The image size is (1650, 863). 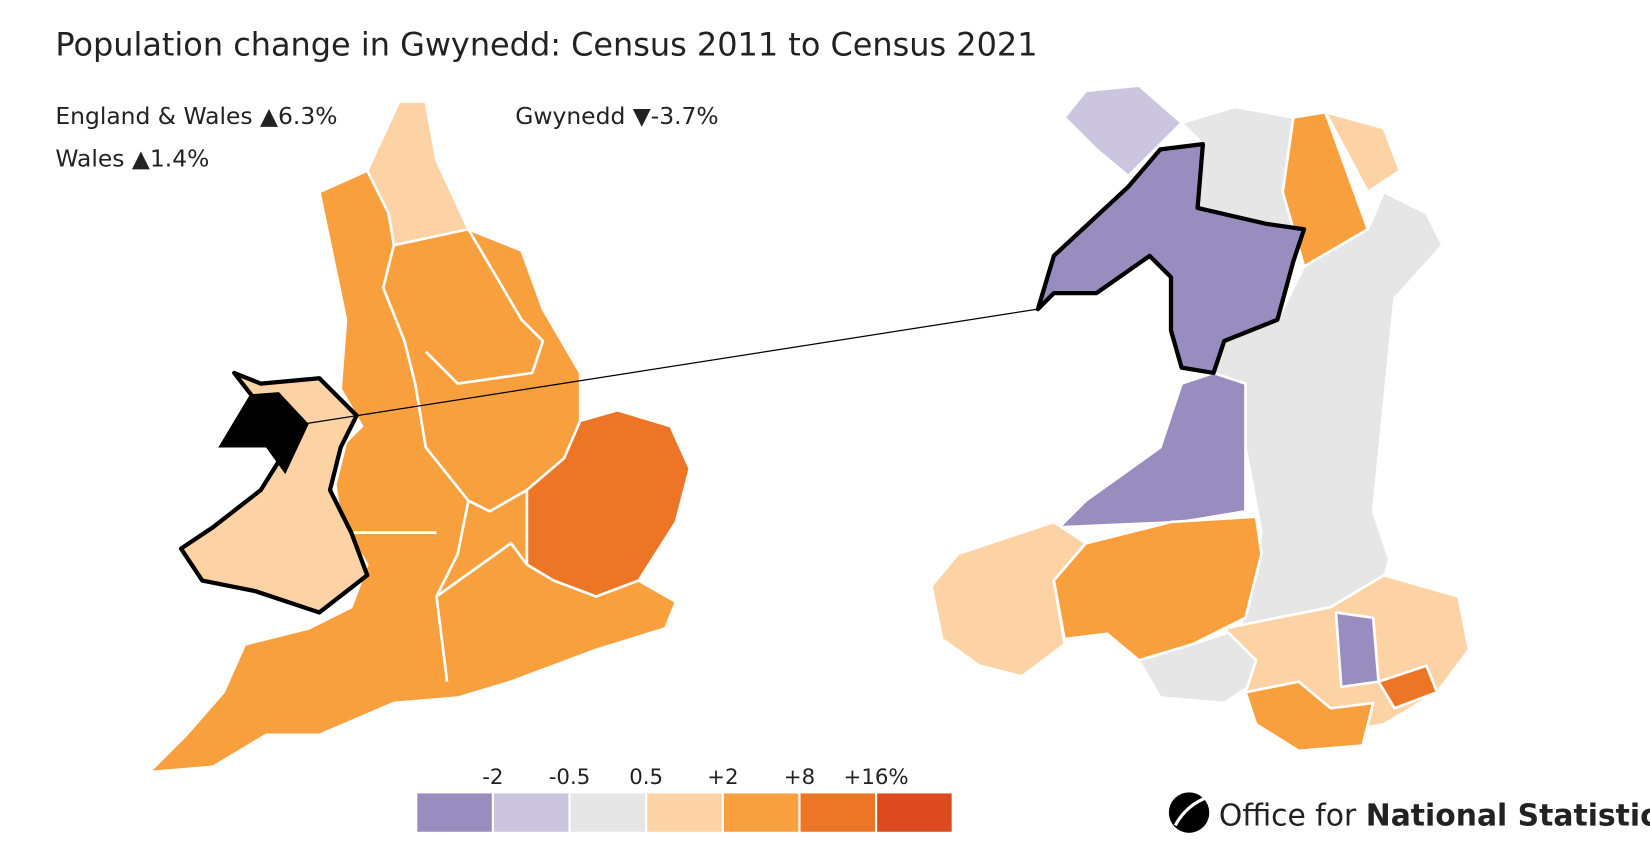 What do you see at coordinates (1191, 811) in the screenshot?
I see `logo-icon-mark` at bounding box center [1191, 811].